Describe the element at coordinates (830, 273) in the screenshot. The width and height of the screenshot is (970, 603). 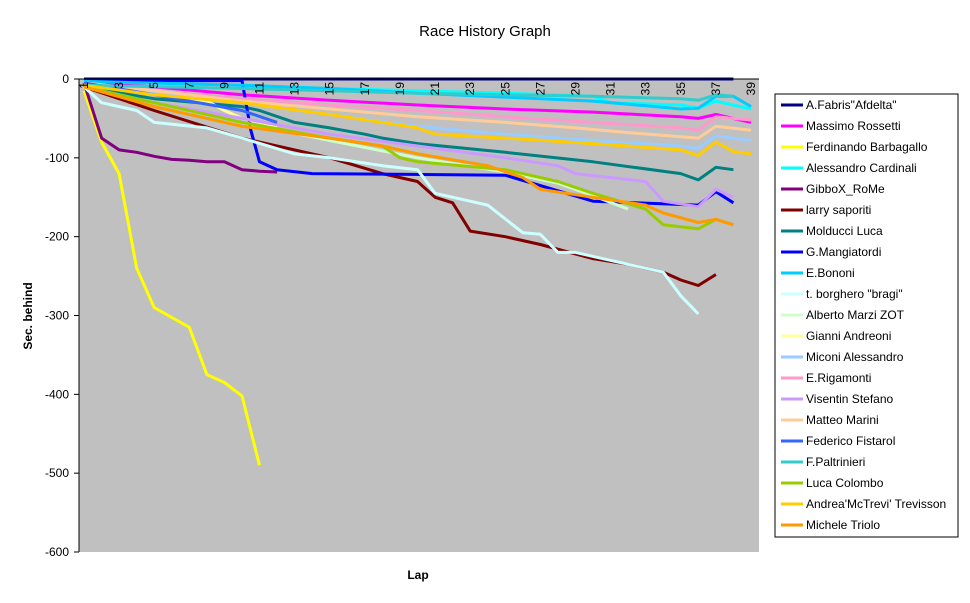
I see `legend-entry: E.Bononi` at that location.